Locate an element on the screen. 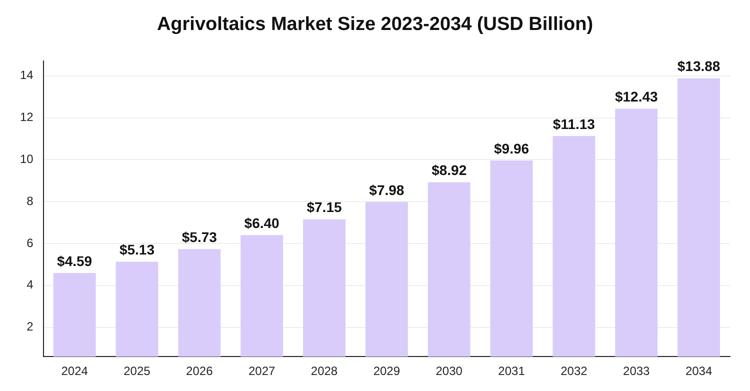 This screenshot has width=750, height=391. x-tick-label: 2026 is located at coordinates (200, 371).